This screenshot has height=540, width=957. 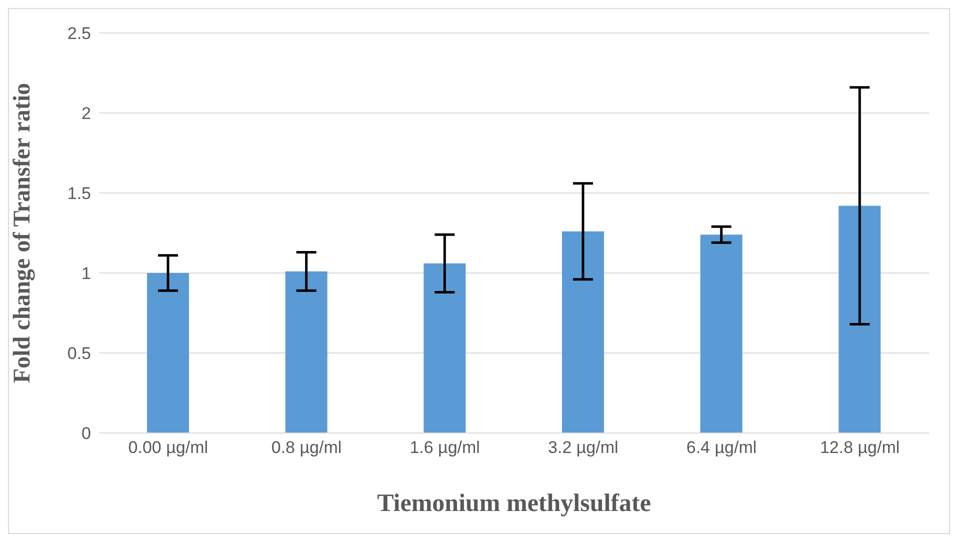 What do you see at coordinates (583, 448) in the screenshot?
I see `x-tick-label: 3.2 µg/ml` at bounding box center [583, 448].